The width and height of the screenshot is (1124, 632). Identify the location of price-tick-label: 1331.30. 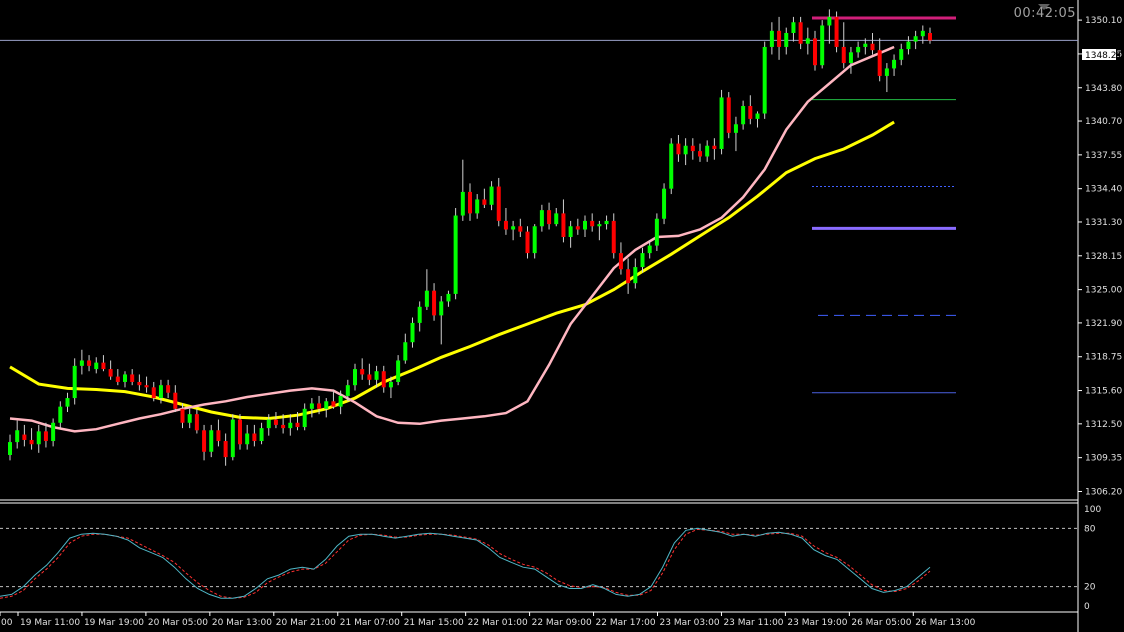
(1103, 223).